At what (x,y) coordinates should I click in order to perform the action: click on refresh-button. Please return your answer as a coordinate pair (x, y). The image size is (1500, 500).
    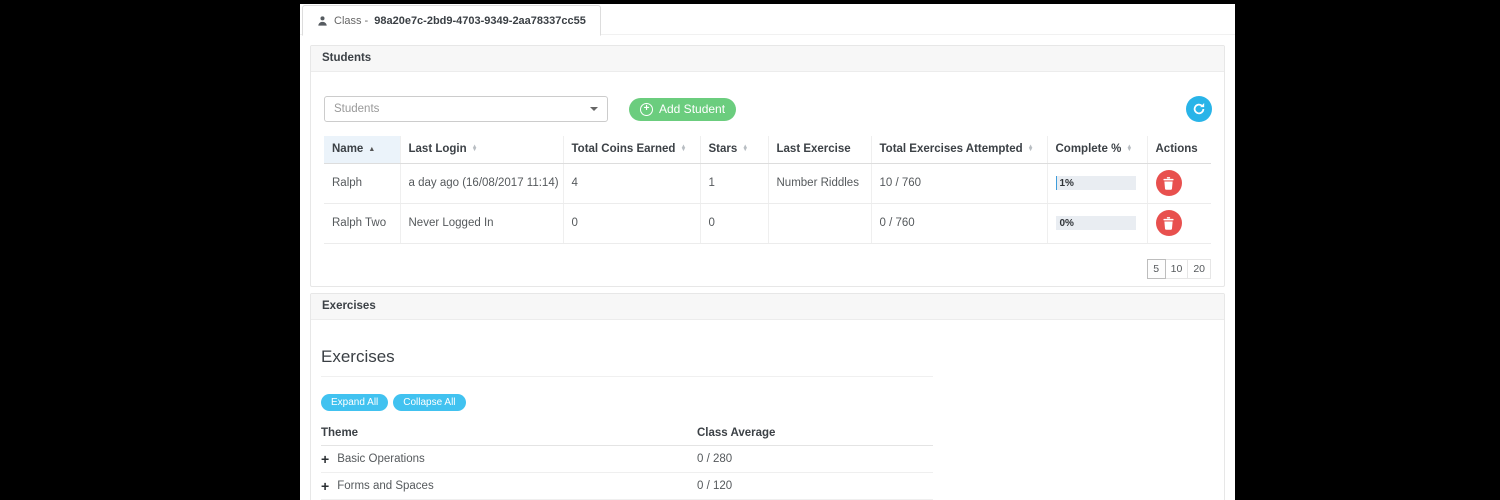
    Looking at the image, I should click on (1199, 109).